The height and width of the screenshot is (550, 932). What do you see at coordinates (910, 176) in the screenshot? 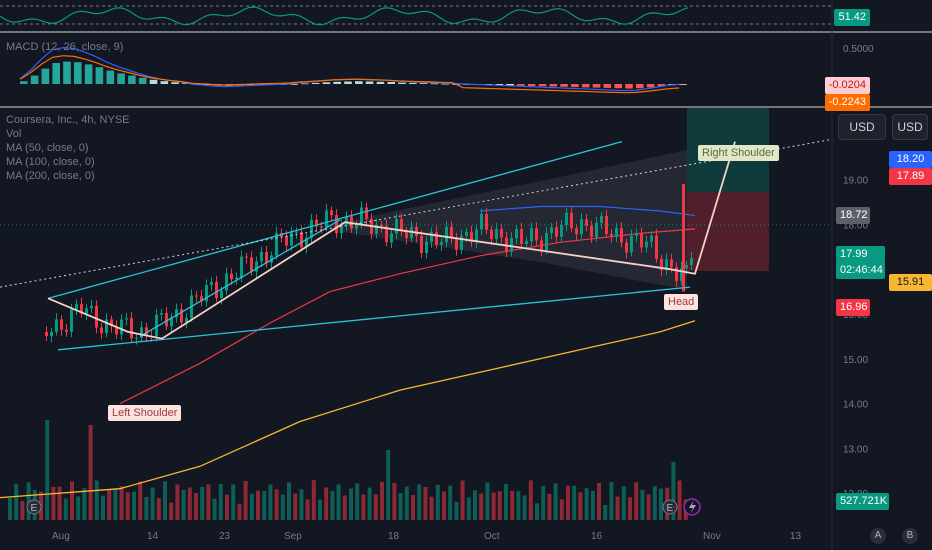
I see `ma50-price-tag: 17.89` at bounding box center [910, 176].